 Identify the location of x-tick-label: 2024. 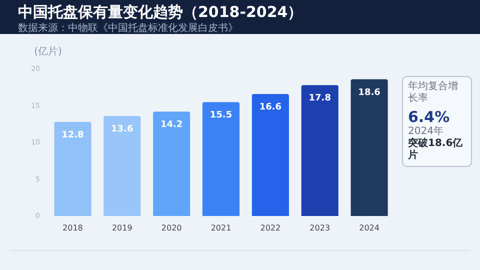
(369, 228).